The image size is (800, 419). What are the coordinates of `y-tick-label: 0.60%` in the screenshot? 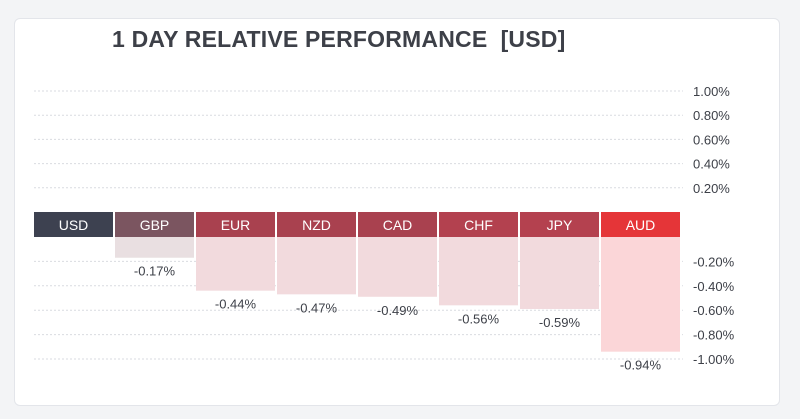 It's located at (711, 139).